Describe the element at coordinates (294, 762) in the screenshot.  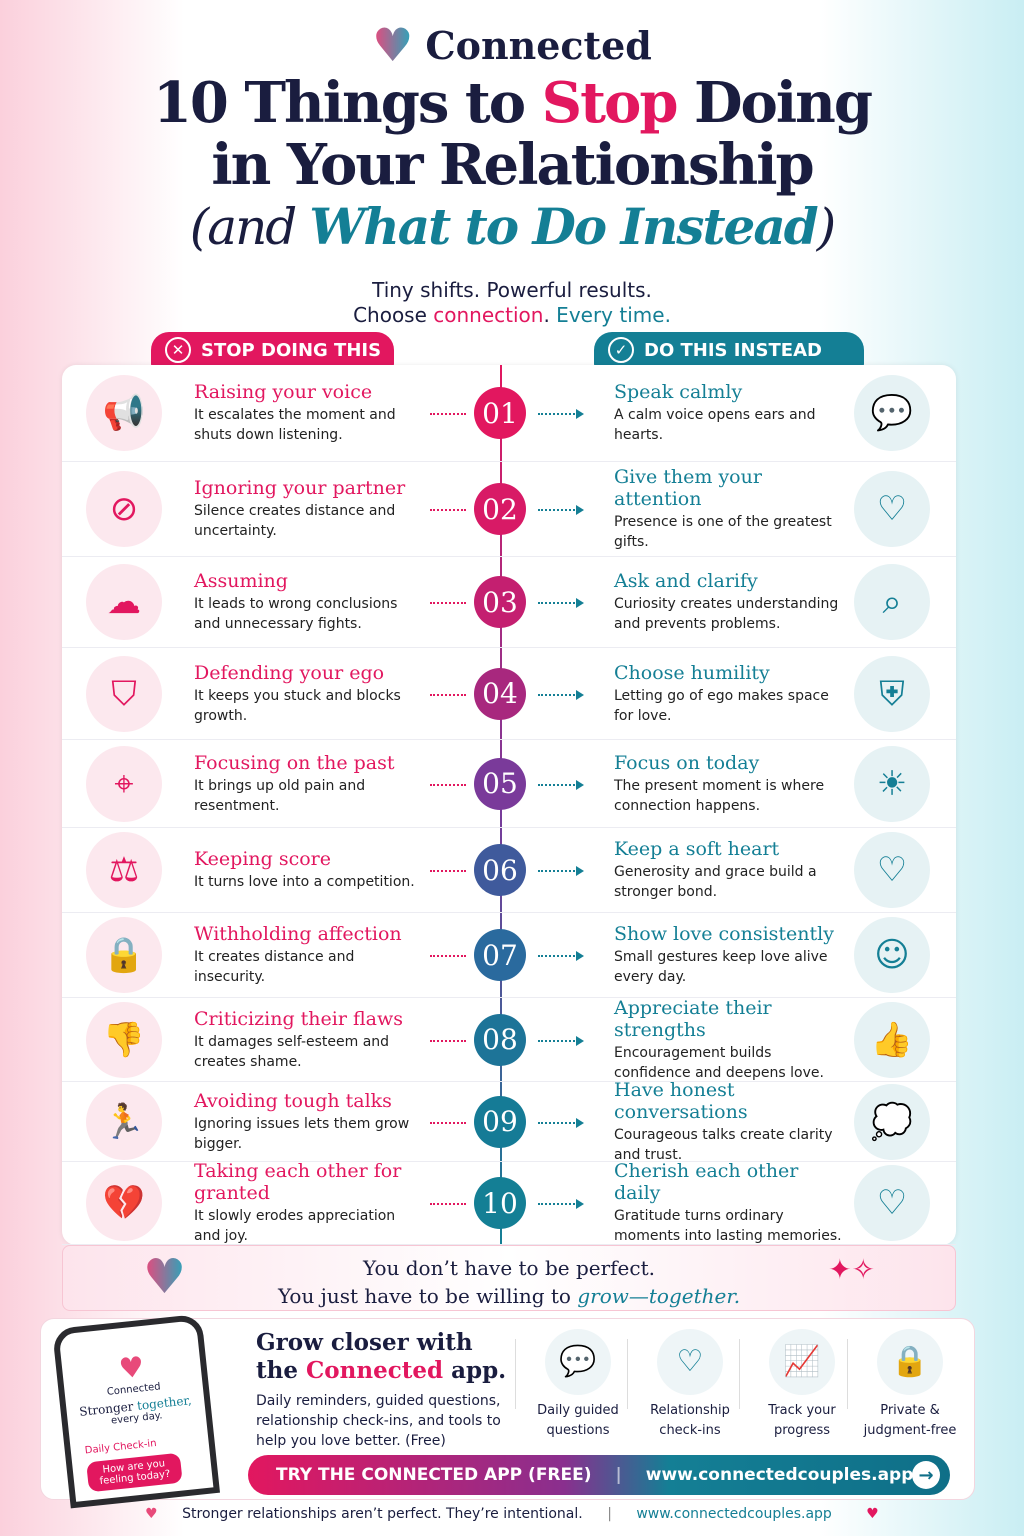
I see `stop-title: Focusing on the past` at that location.